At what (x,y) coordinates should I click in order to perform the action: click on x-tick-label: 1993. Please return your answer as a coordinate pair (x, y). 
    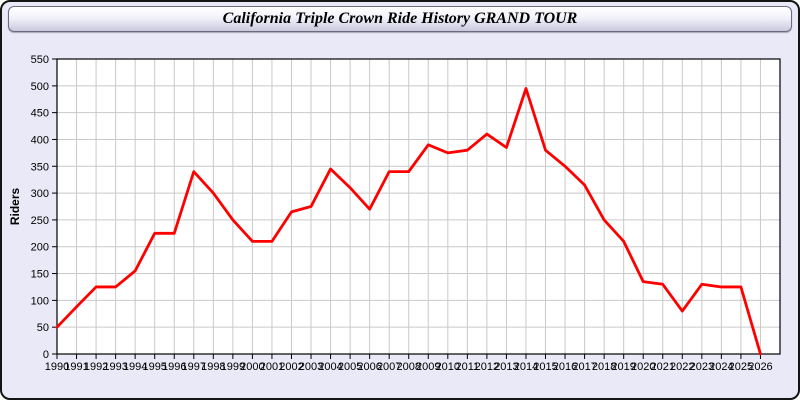
    Looking at the image, I should click on (115, 367).